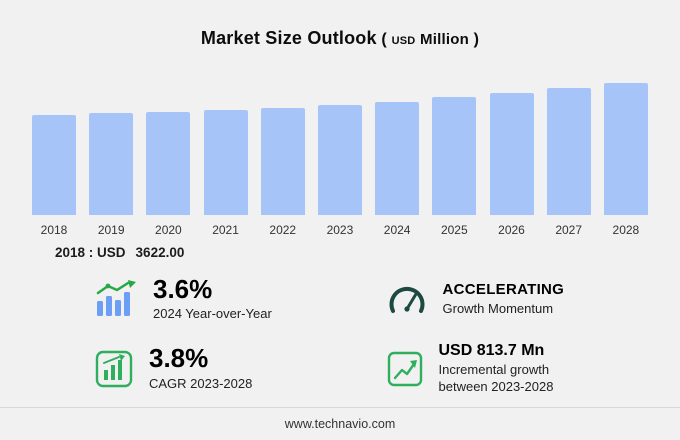 Image resolution: width=680 pixels, height=440 pixels. I want to click on bar-column: 2019, so click(111, 175).